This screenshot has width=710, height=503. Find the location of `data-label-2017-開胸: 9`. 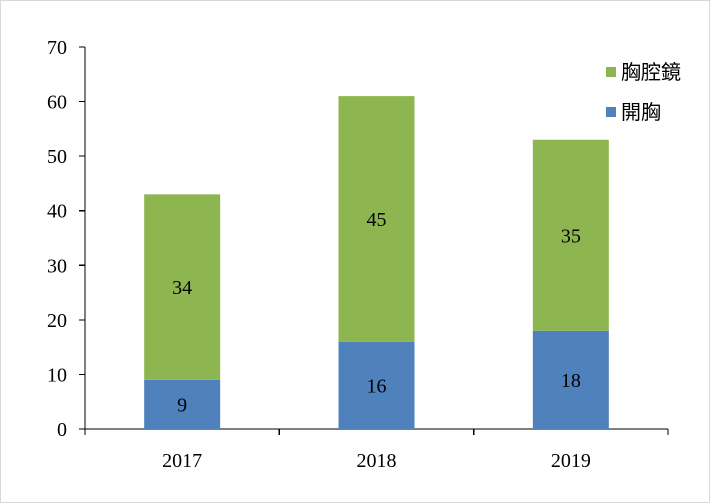

data-label-2017-開胸: 9 is located at coordinates (182, 405).